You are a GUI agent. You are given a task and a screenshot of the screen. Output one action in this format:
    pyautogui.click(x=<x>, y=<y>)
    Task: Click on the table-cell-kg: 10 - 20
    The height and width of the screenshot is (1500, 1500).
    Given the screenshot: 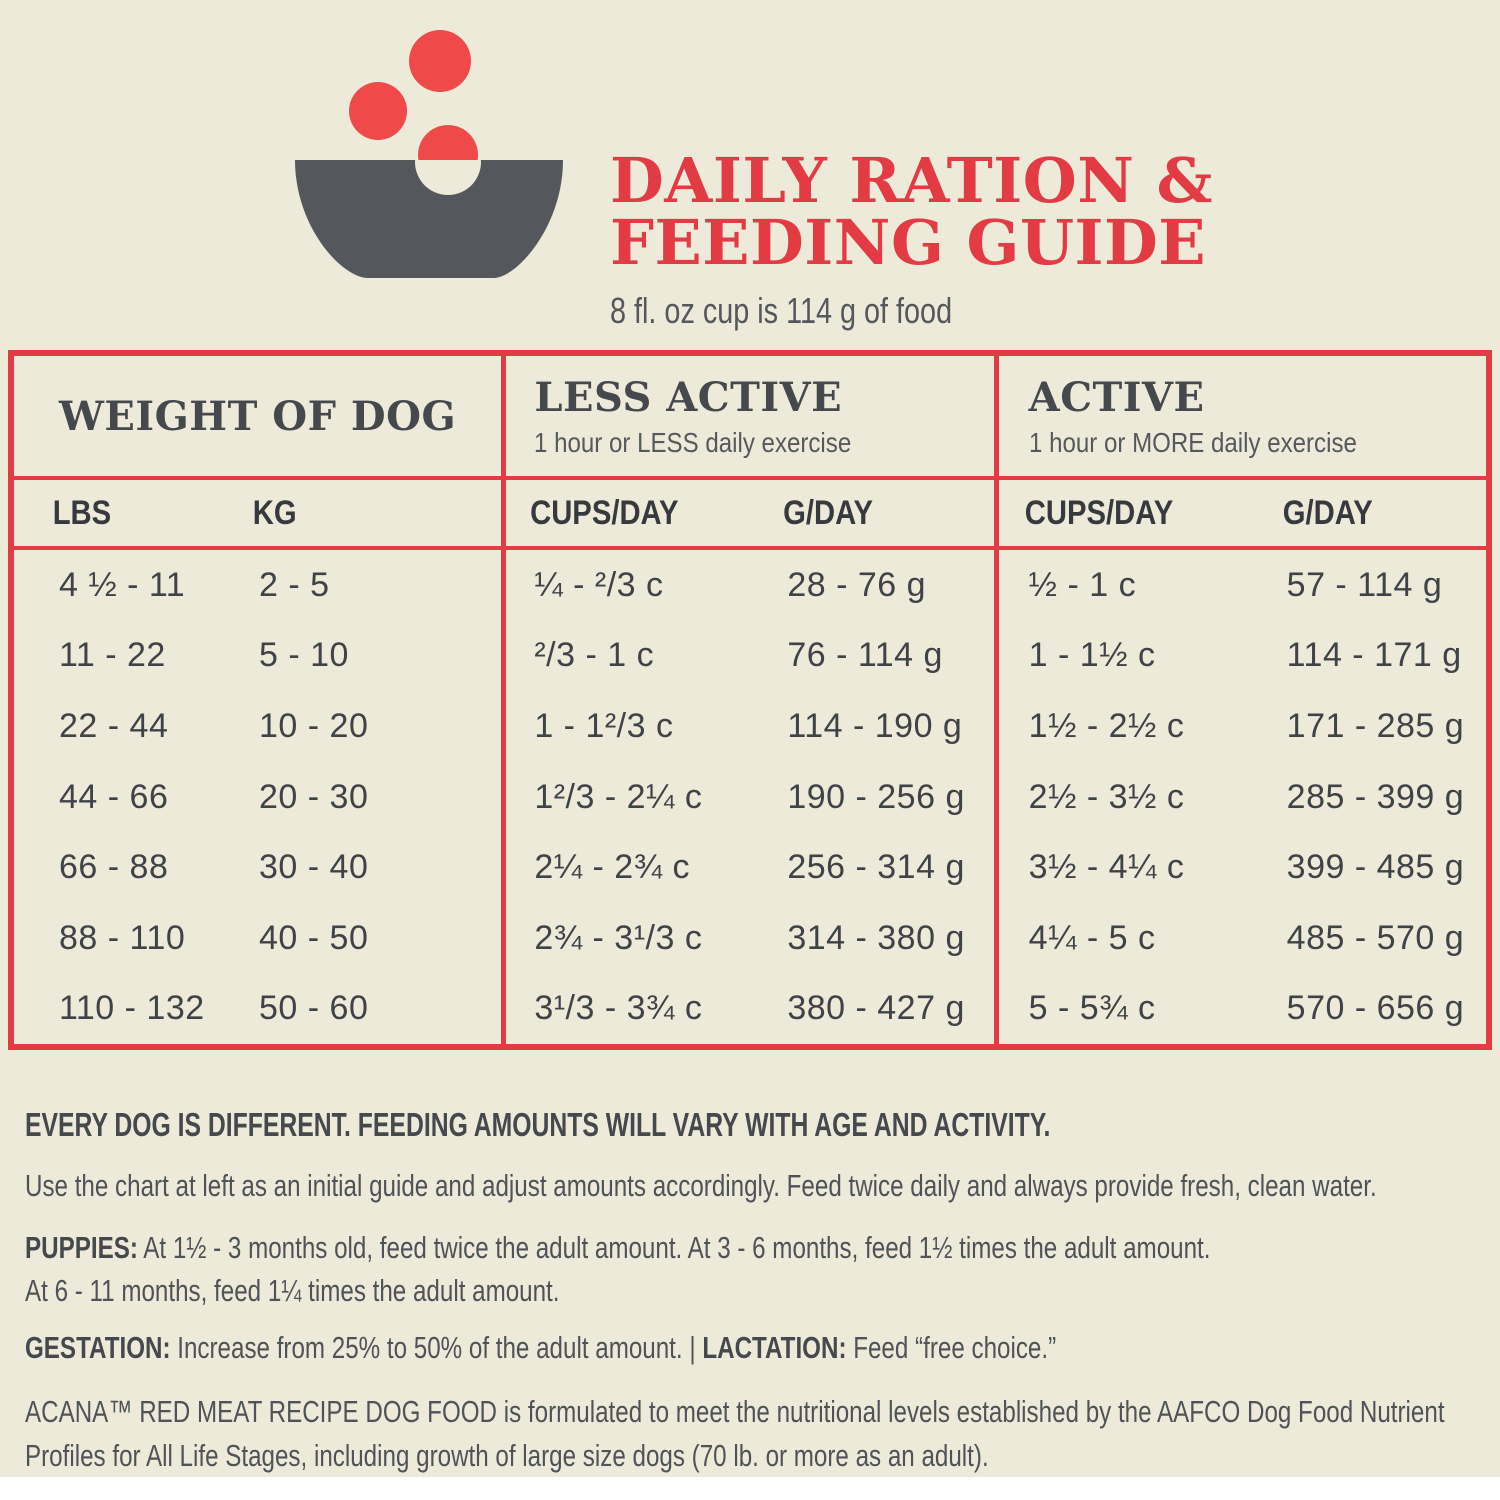 What is the action you would take?
    pyautogui.click(x=314, y=725)
    